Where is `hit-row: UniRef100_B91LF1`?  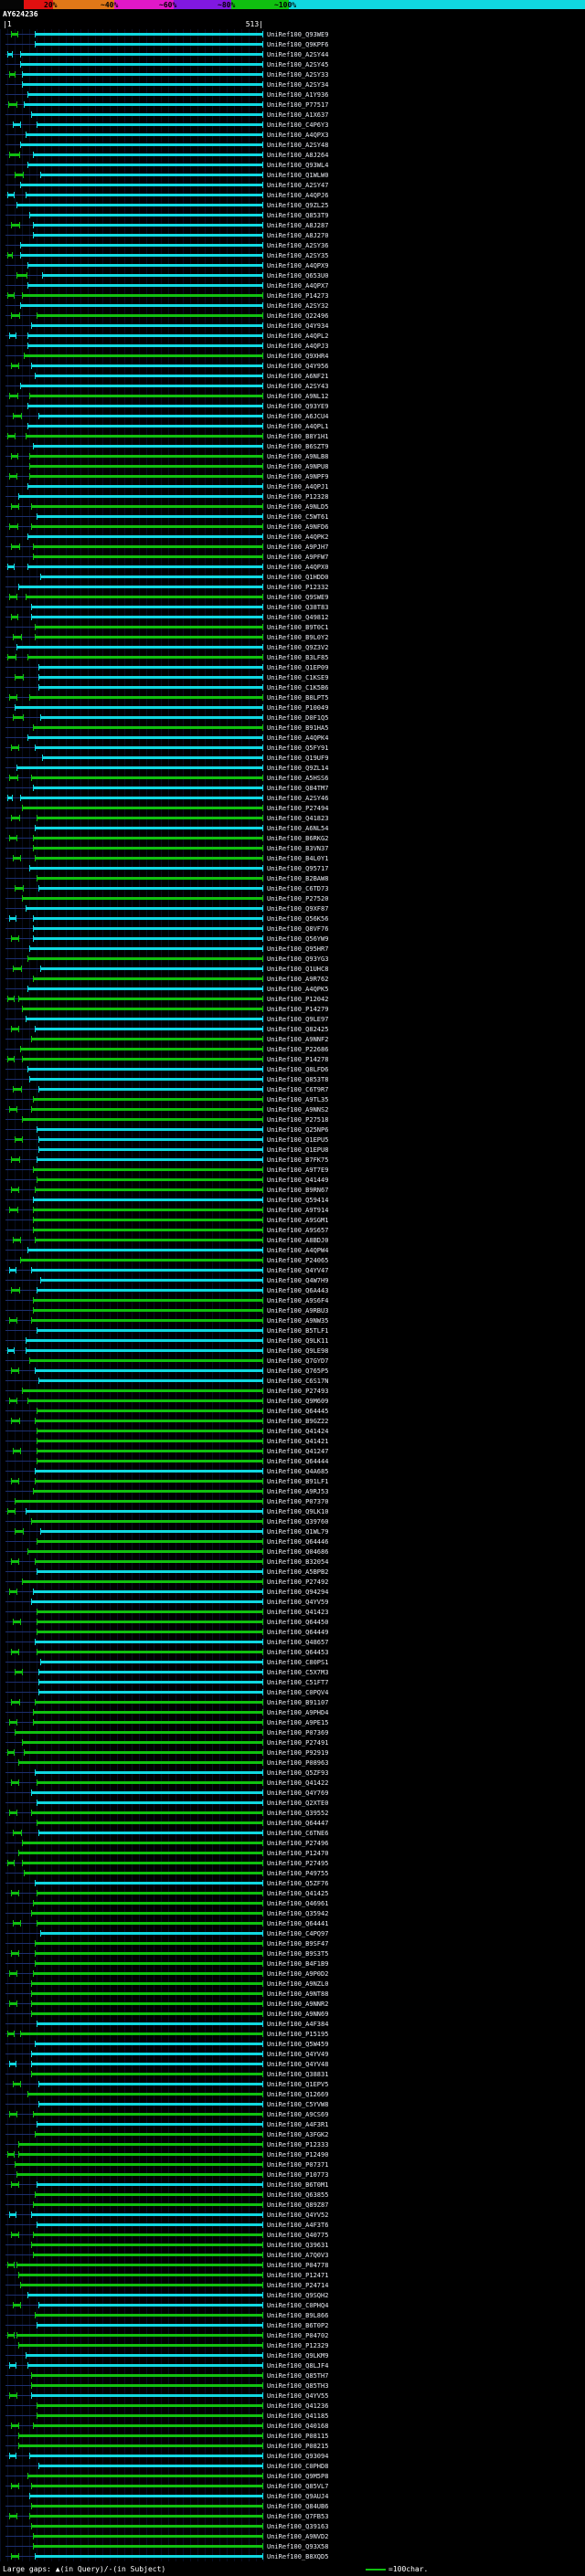
hit-row: UniRef100_B91LF1 is located at coordinates (293, 1481).